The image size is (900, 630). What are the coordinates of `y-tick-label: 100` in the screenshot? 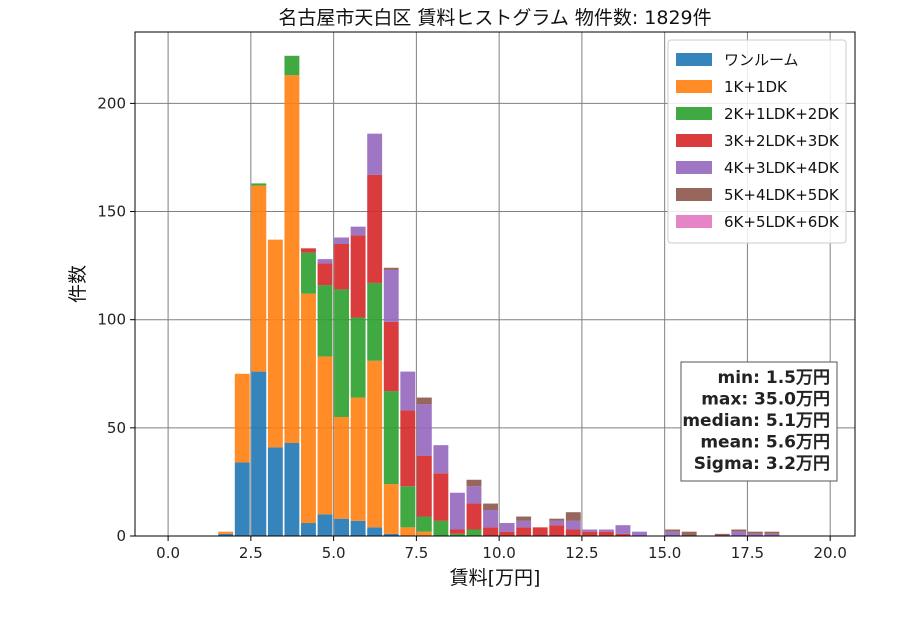 It's located at (111, 320).